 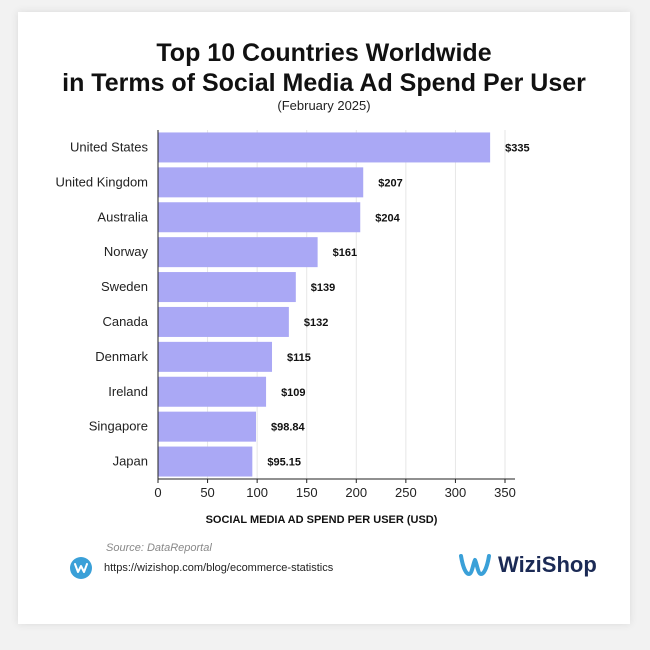 I want to click on value-label: $207, so click(x=390, y=183).